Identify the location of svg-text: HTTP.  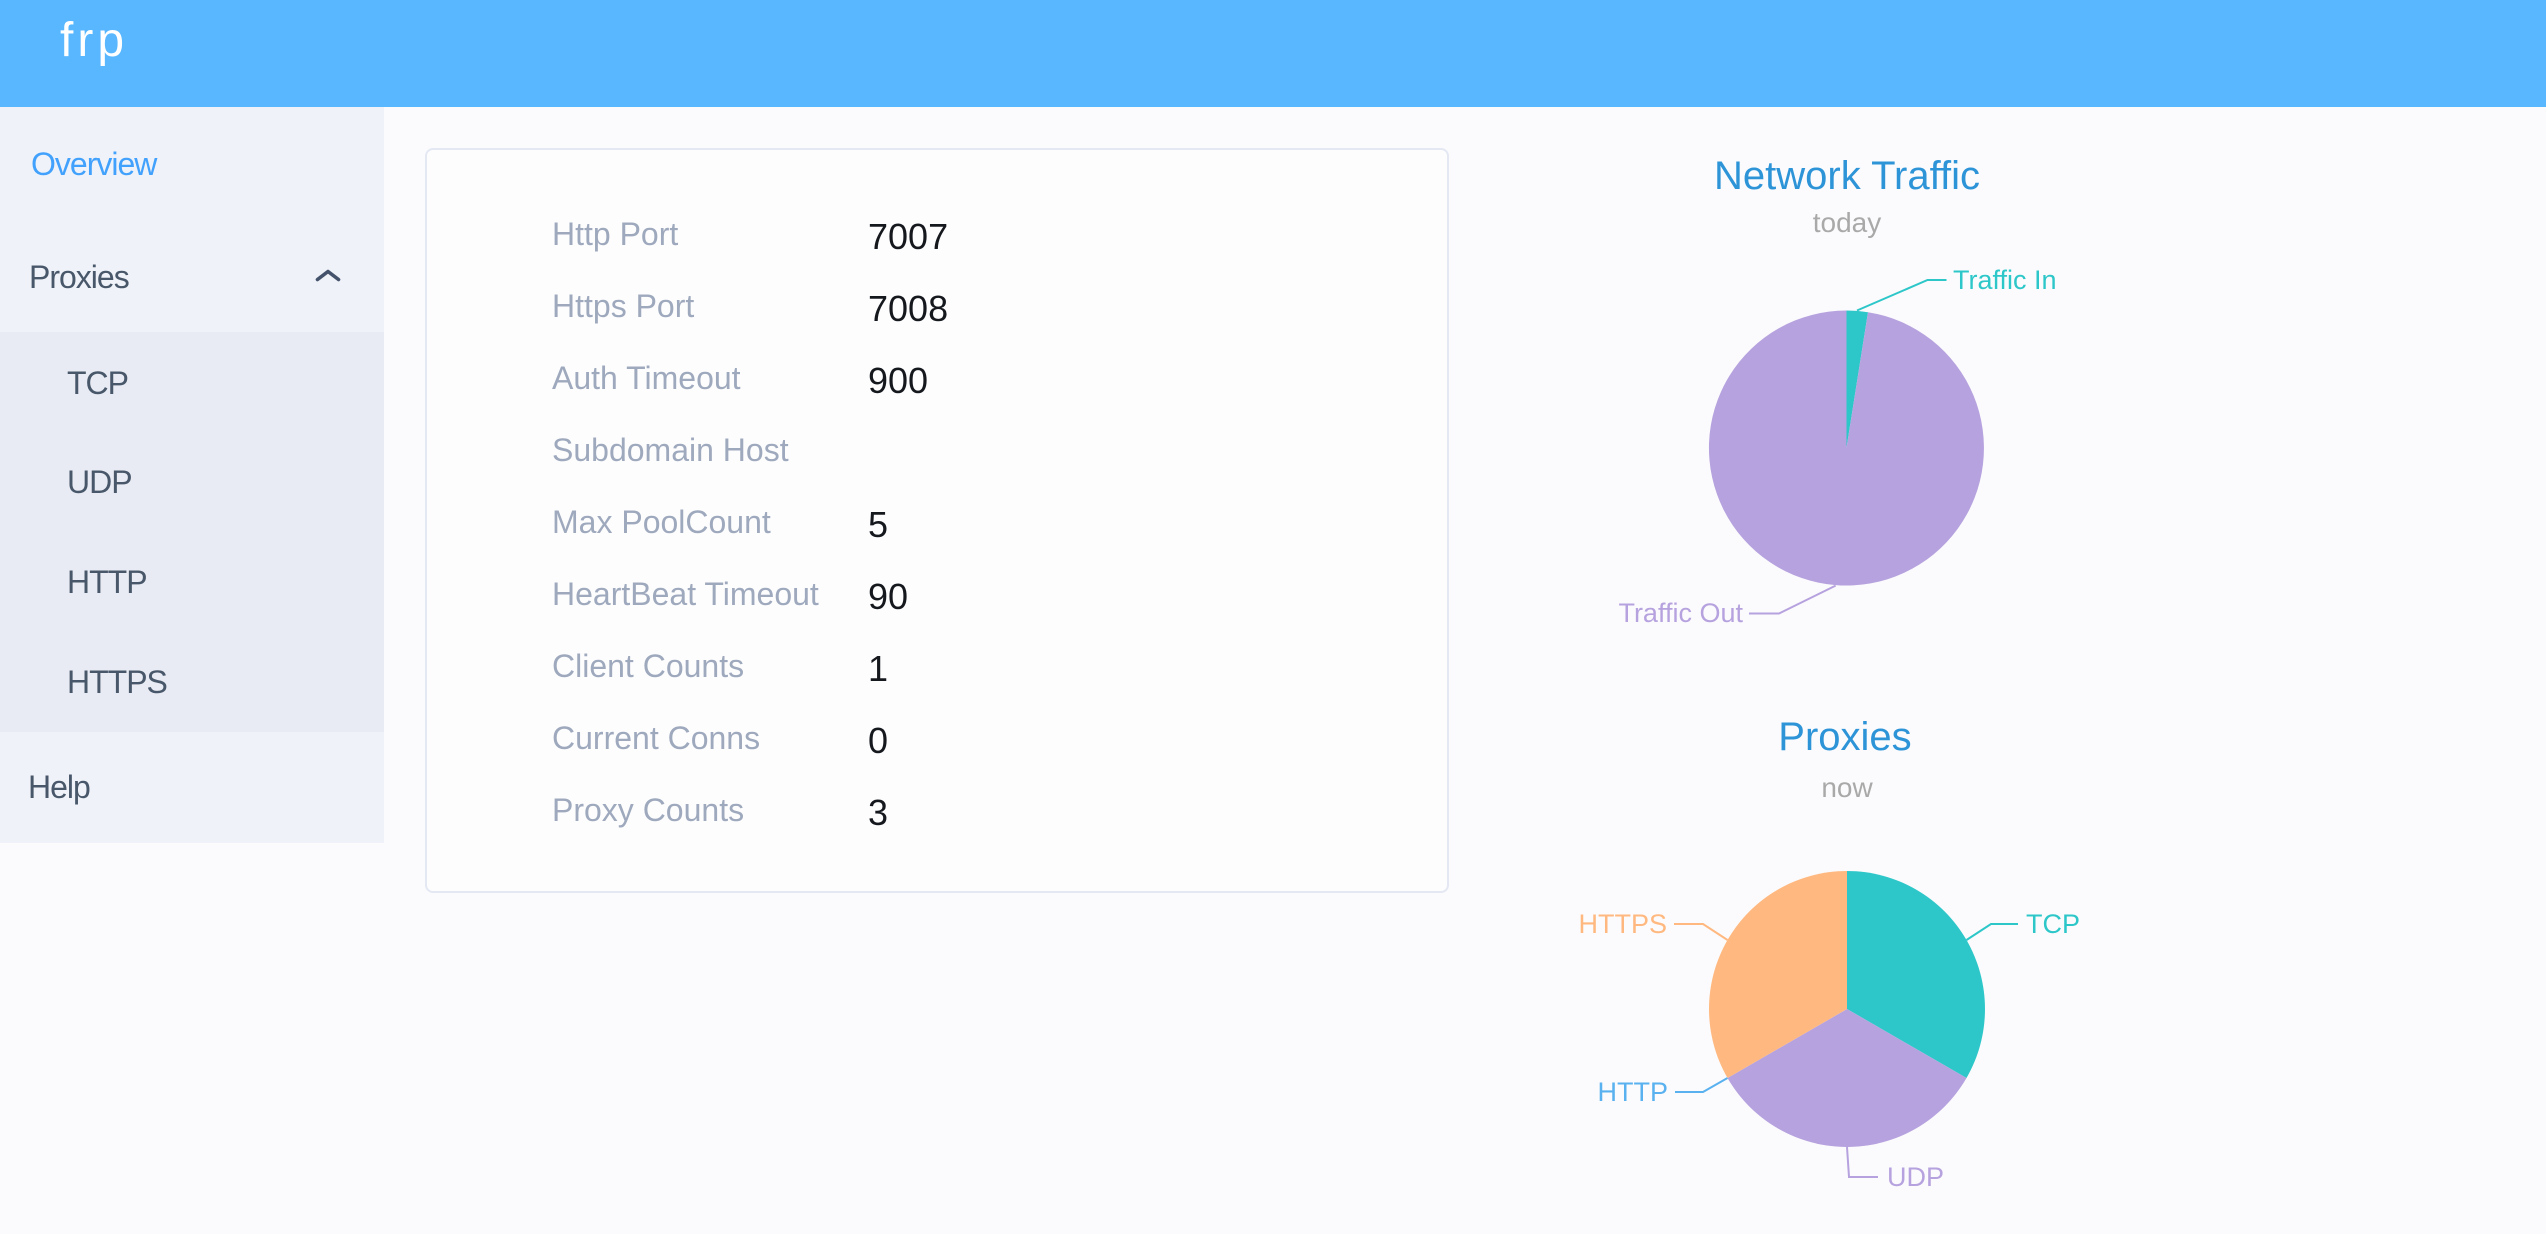
(1633, 1092).